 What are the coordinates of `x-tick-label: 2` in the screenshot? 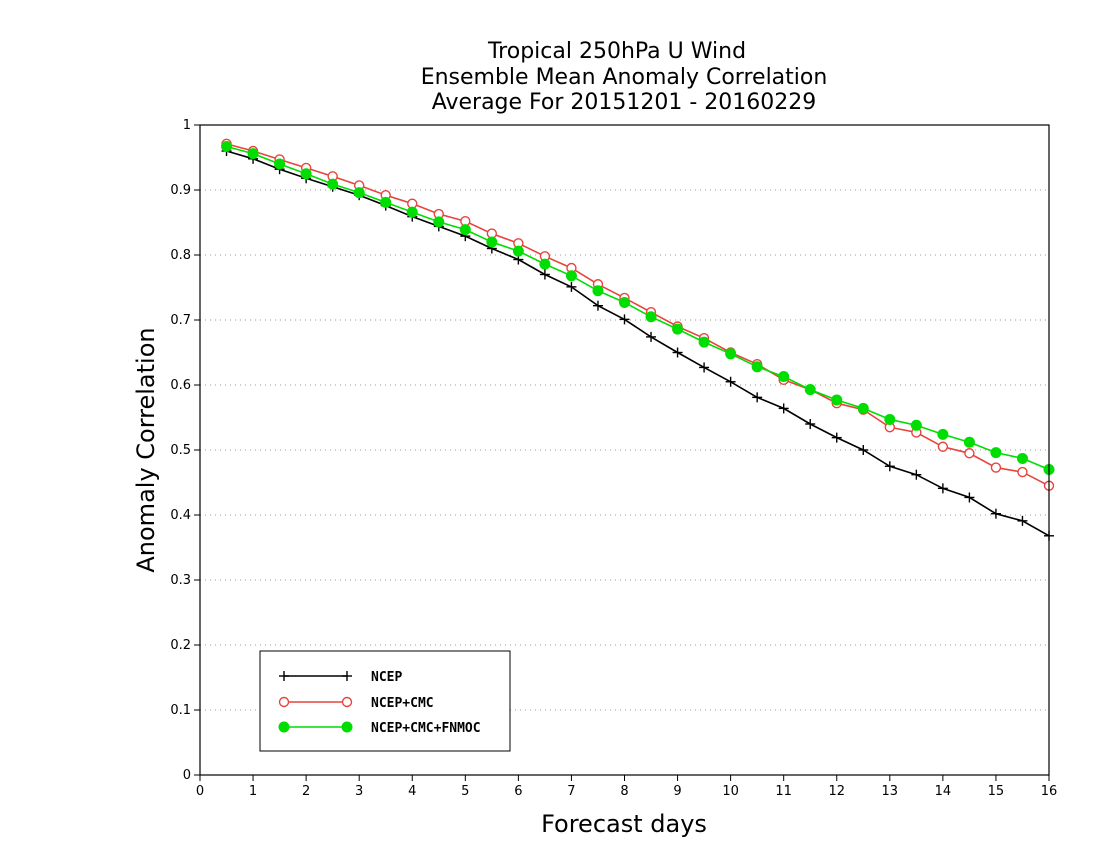 It's located at (306, 791).